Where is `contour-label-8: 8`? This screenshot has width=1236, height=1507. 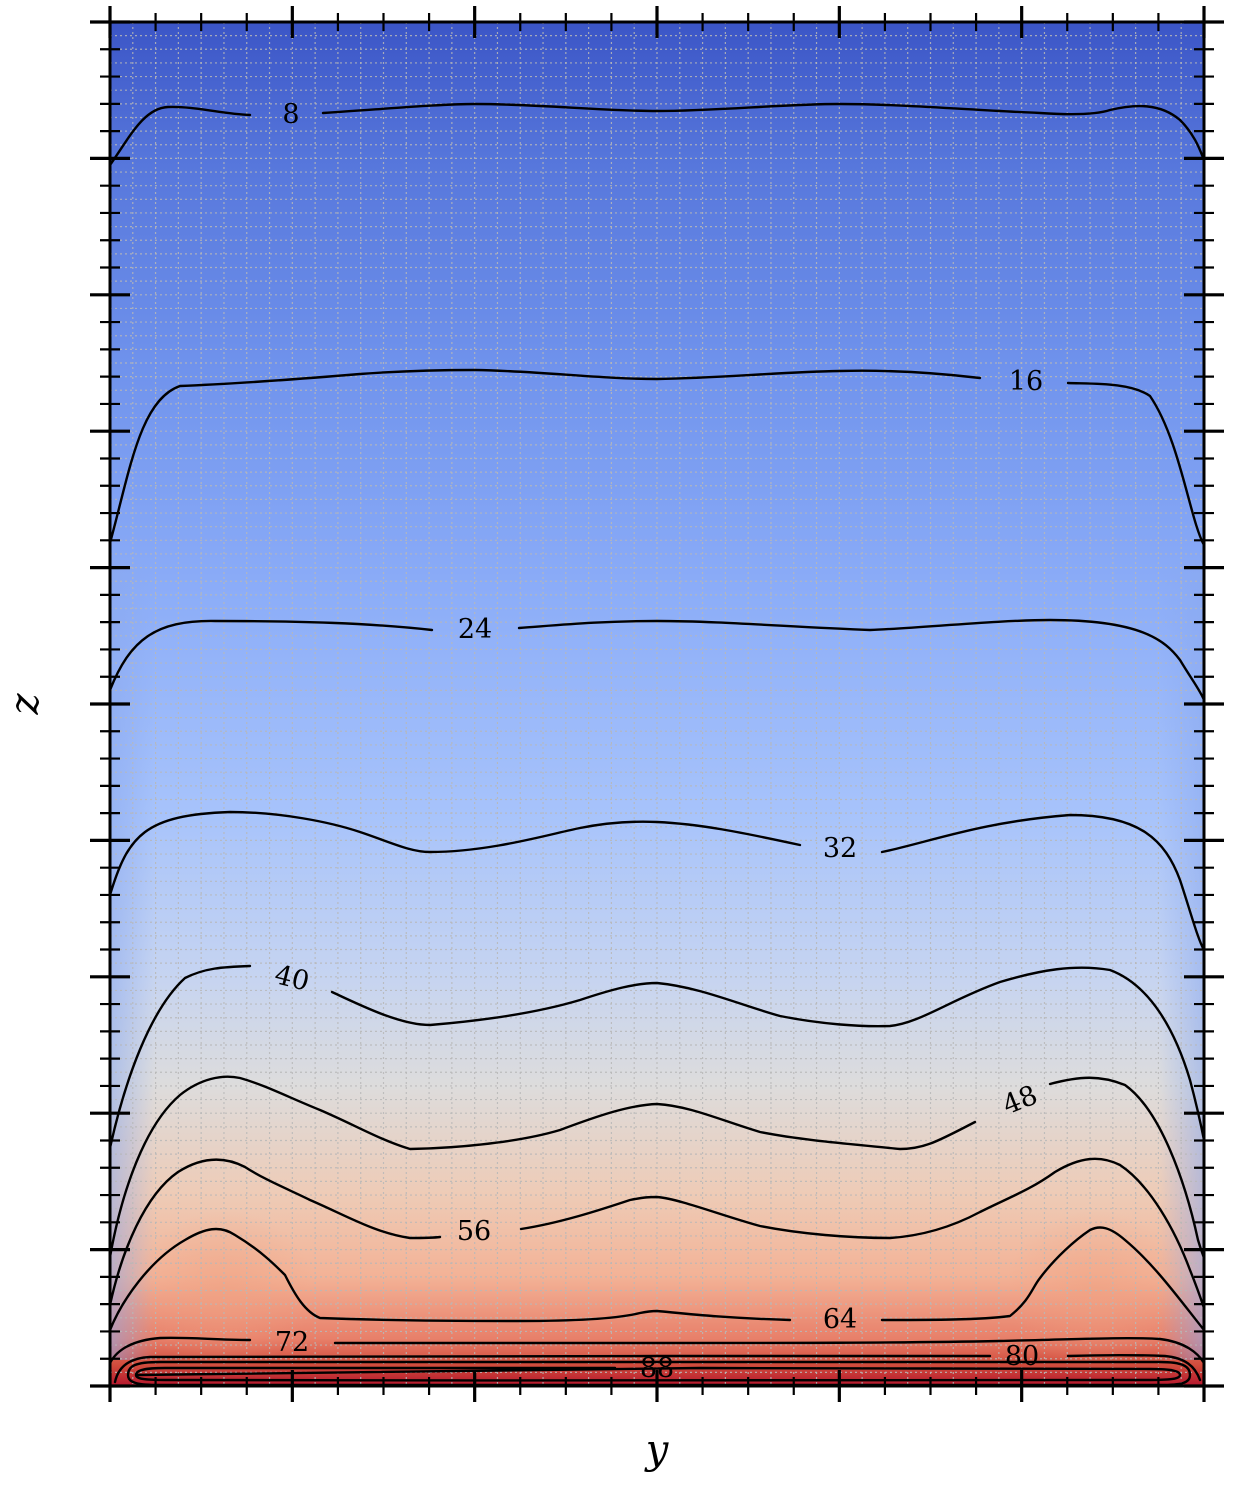
contour-label-8: 8 is located at coordinates (290, 114).